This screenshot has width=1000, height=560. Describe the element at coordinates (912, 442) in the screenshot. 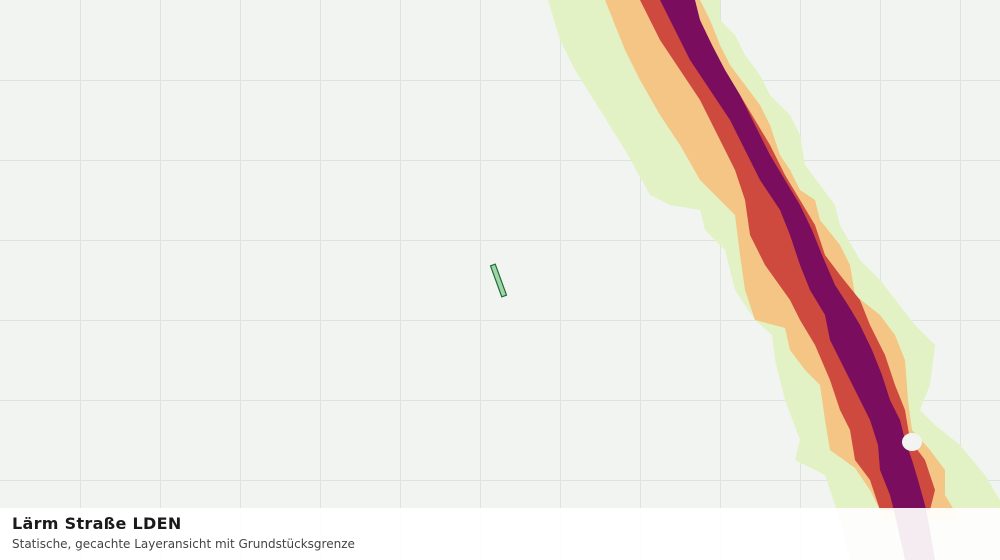

I see `map-hole` at that location.